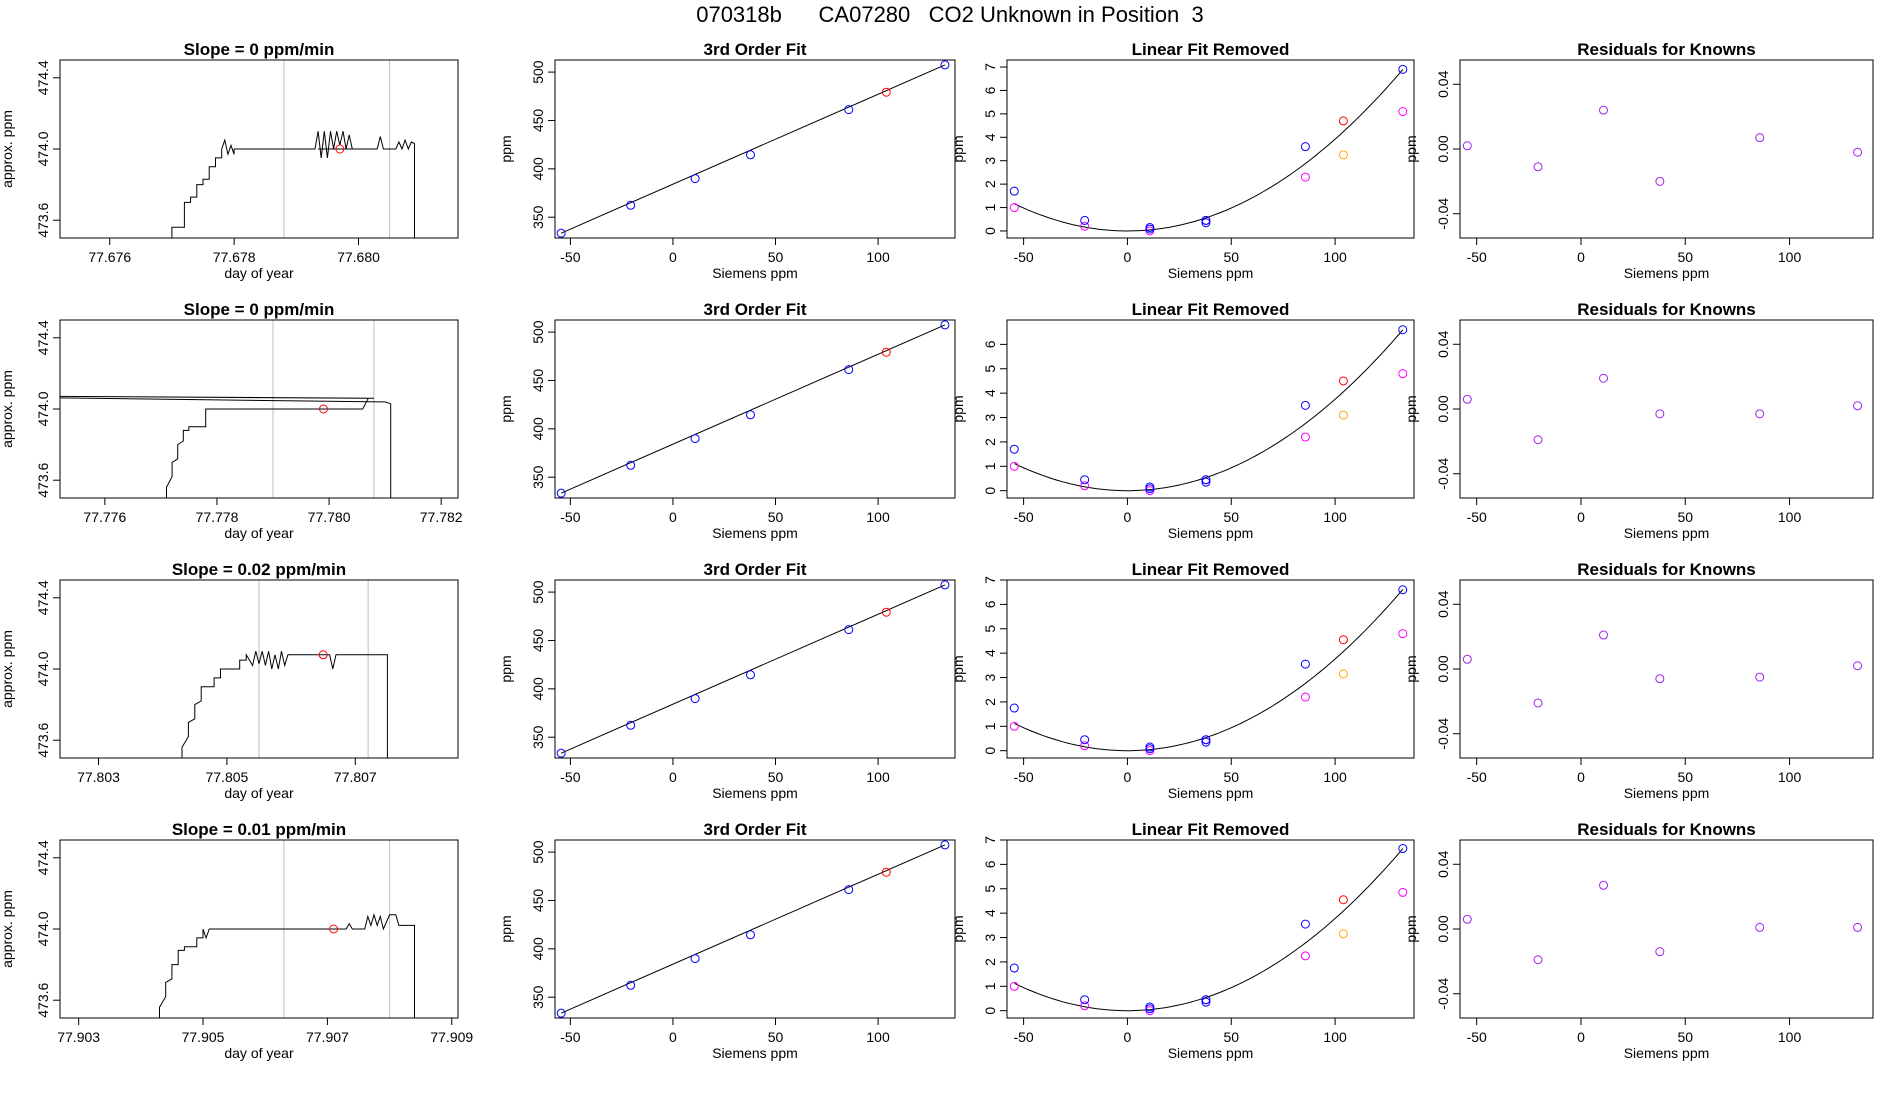 The width and height of the screenshot is (1900, 1100). What do you see at coordinates (1211, 49) in the screenshot?
I see `panel-title: Linear Fit Removed` at bounding box center [1211, 49].